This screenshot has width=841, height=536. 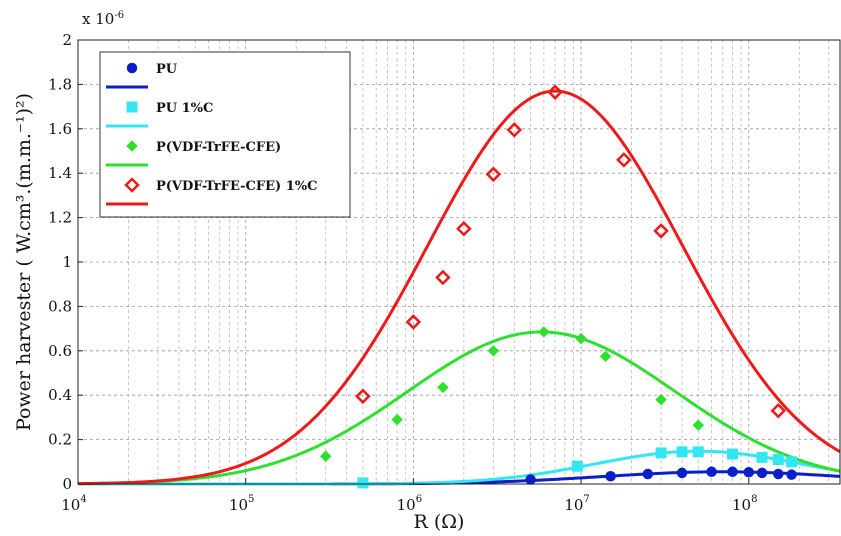 What do you see at coordinates (60, 440) in the screenshot?
I see `y-tick-label: 0.2` at bounding box center [60, 440].